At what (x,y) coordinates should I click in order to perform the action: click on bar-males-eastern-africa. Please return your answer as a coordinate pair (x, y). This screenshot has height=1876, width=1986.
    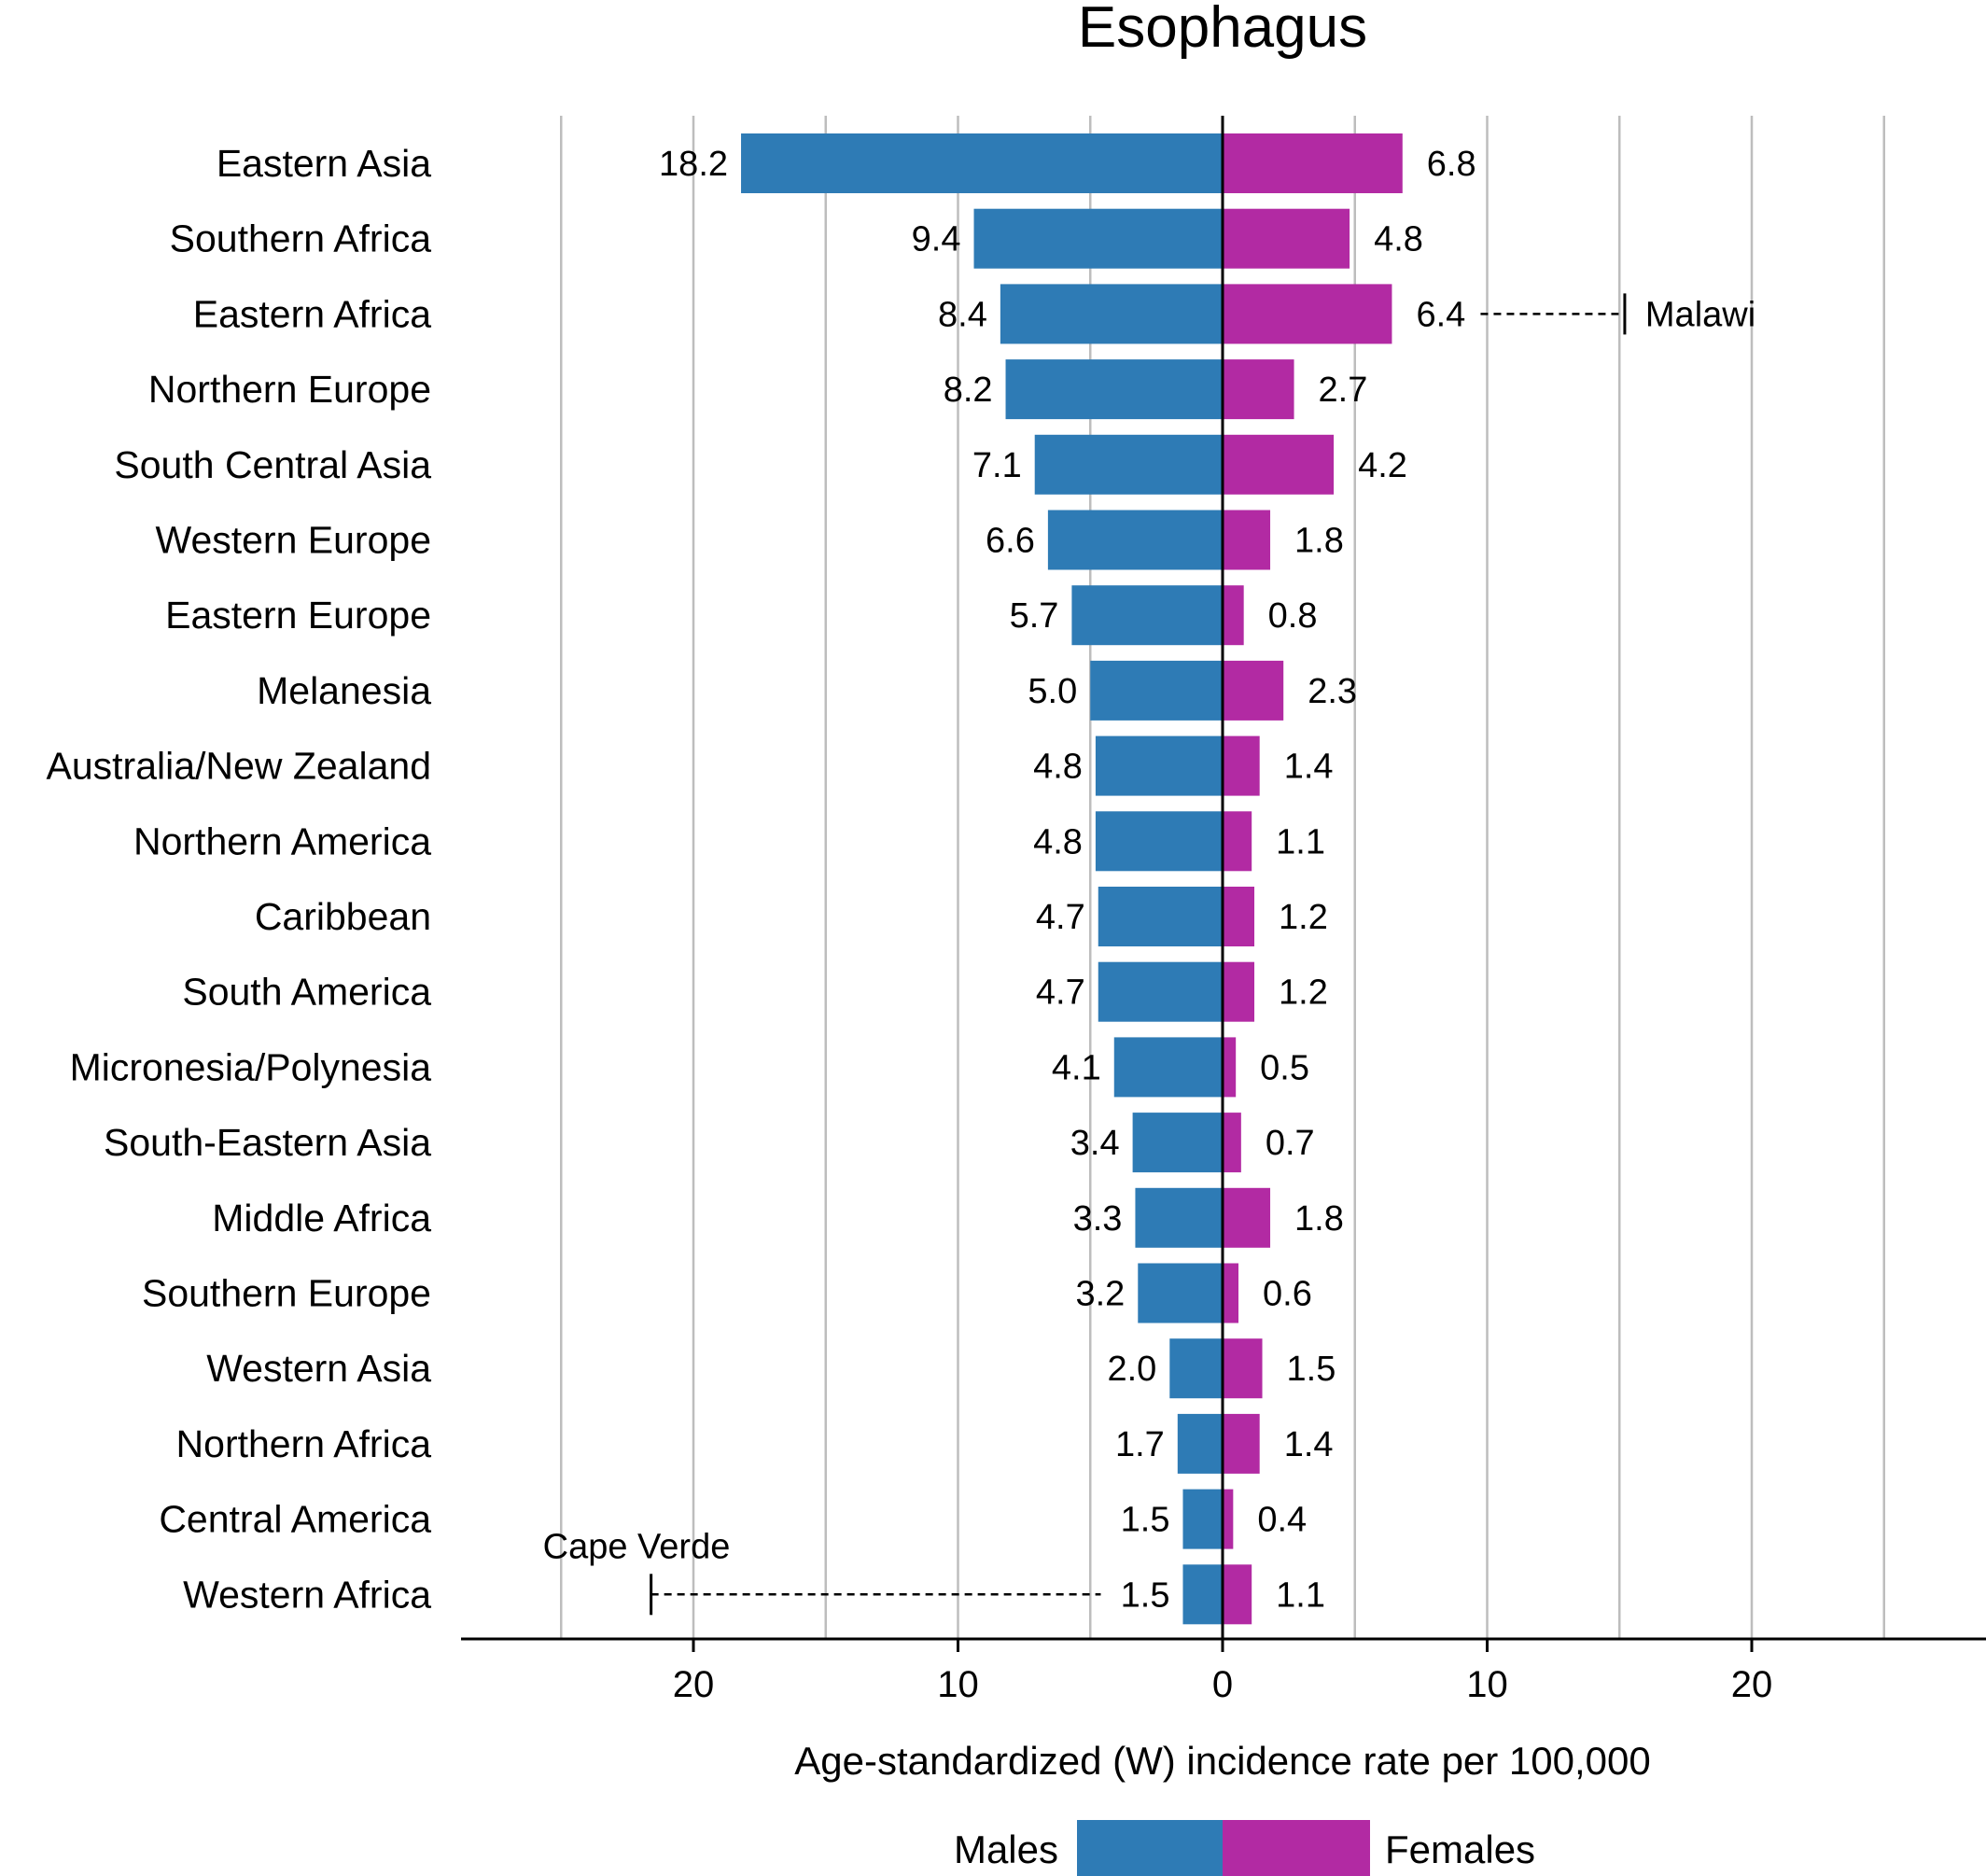
    Looking at the image, I should click on (1112, 314).